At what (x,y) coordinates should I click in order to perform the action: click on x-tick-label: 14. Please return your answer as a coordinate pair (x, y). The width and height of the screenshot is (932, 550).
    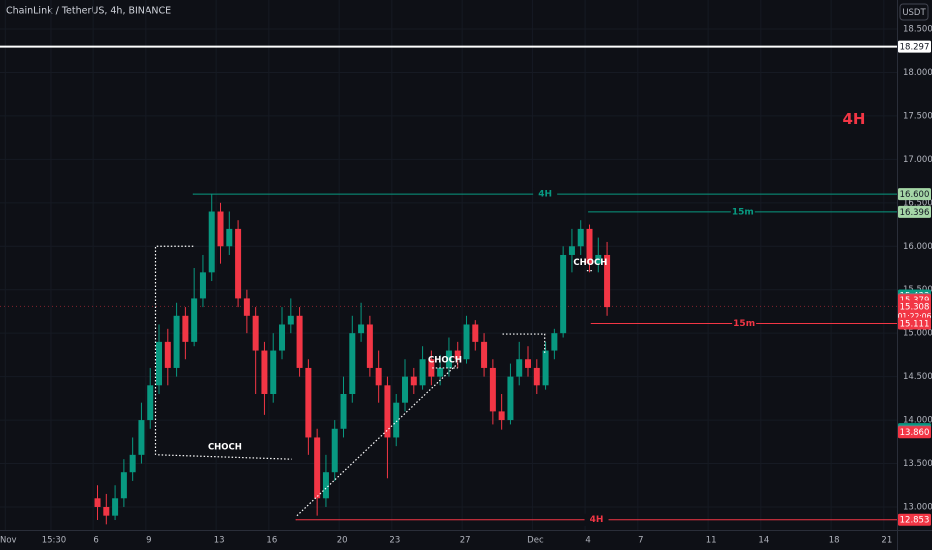
    Looking at the image, I should click on (763, 541).